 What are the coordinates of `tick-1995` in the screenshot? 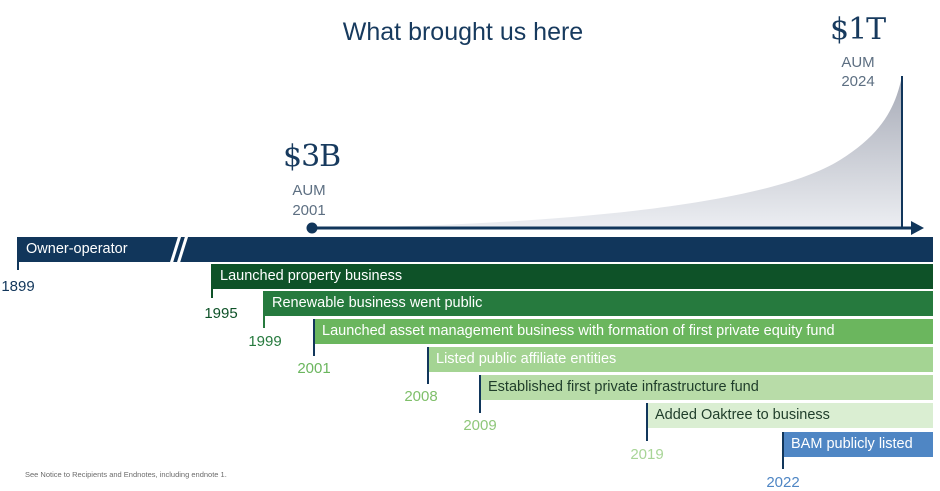 It's located at (212, 281).